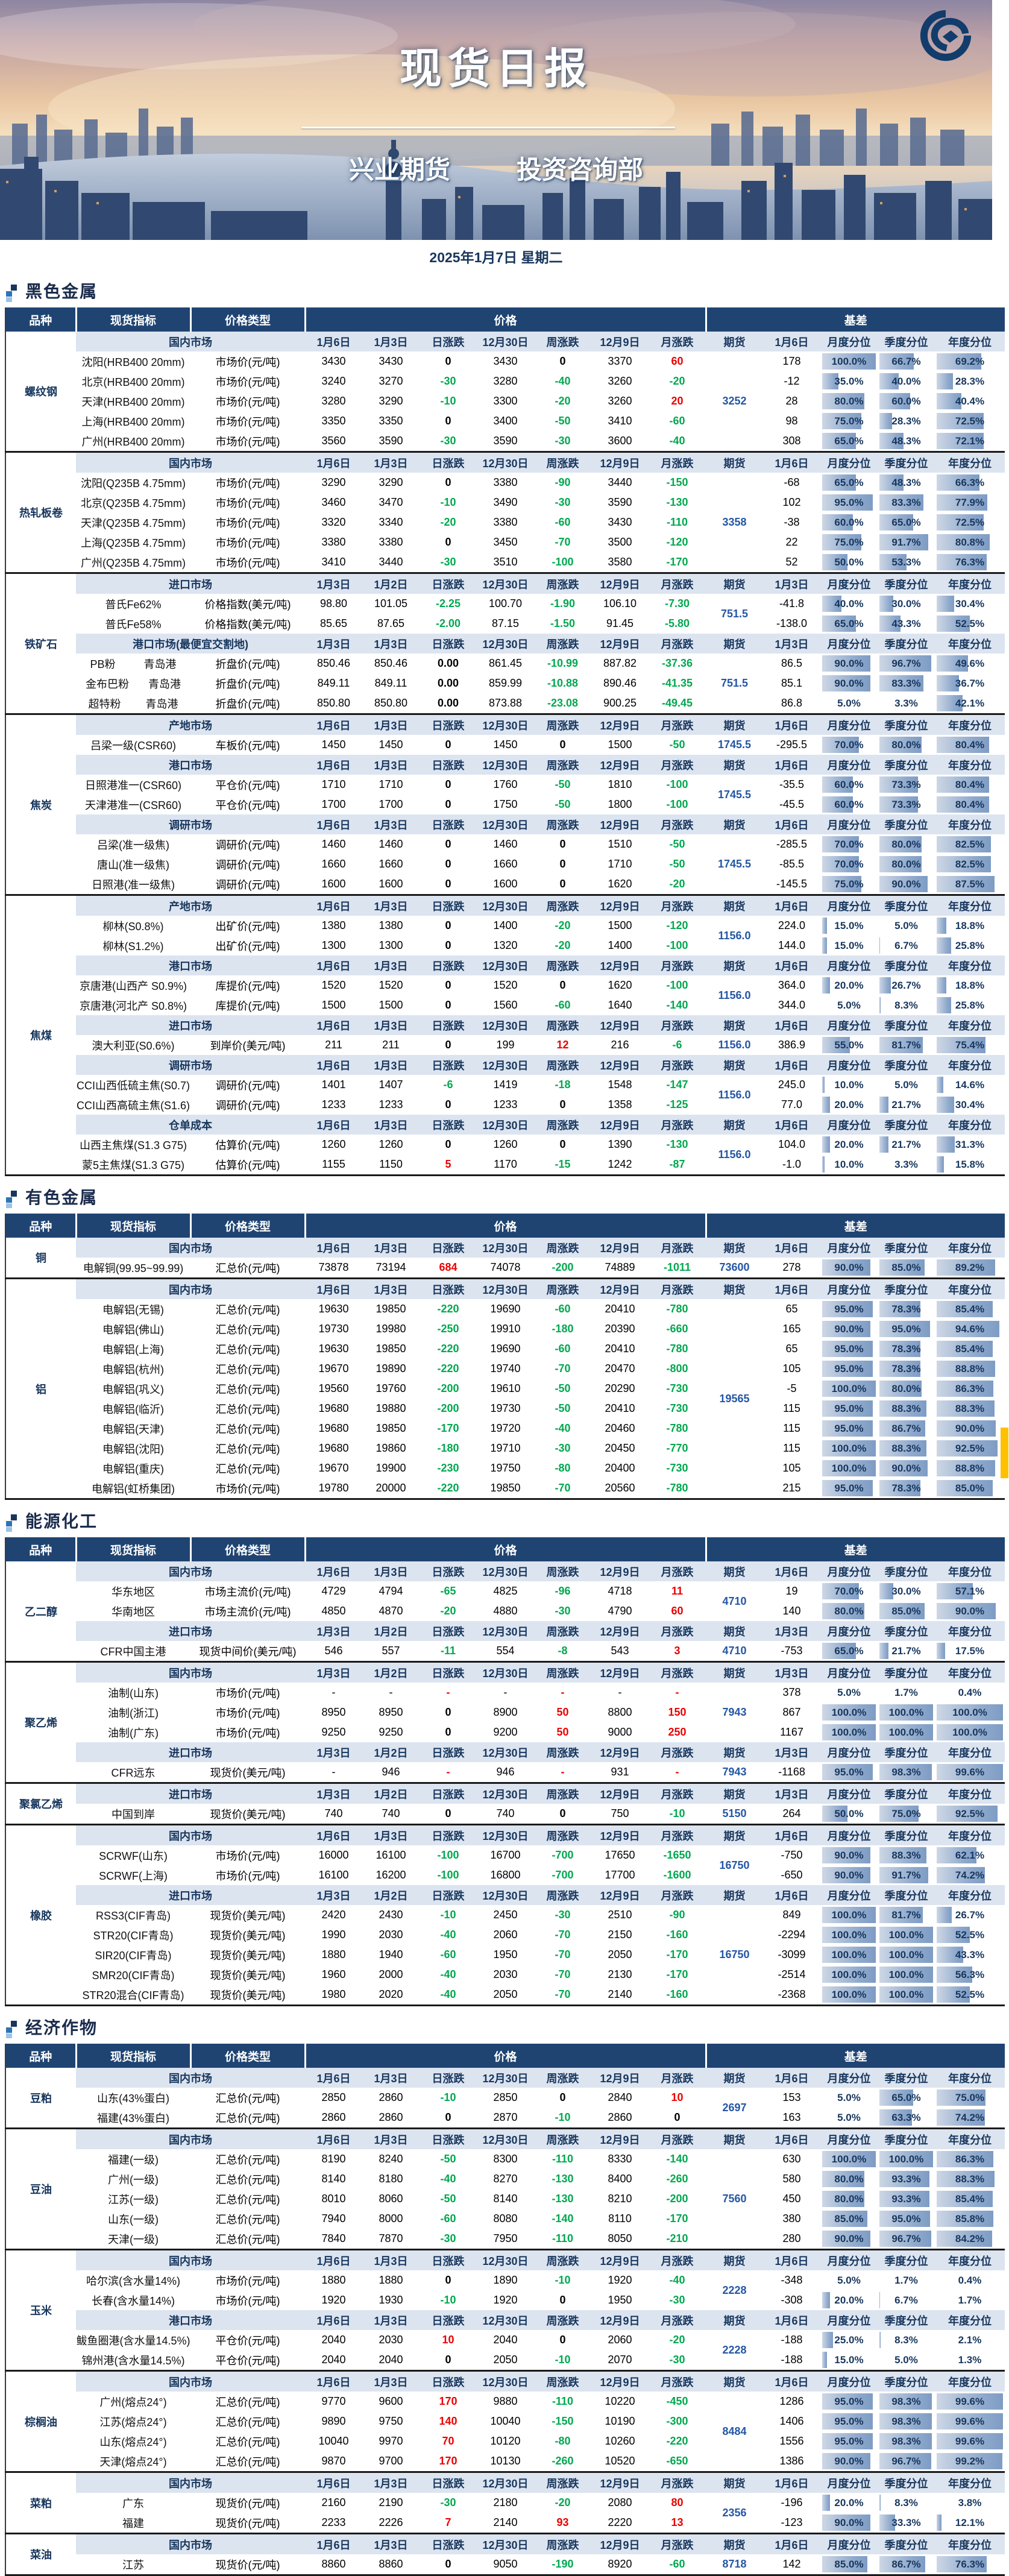 This screenshot has width=1009, height=2576. I want to click on price-cell: 73878, so click(333, 1268).